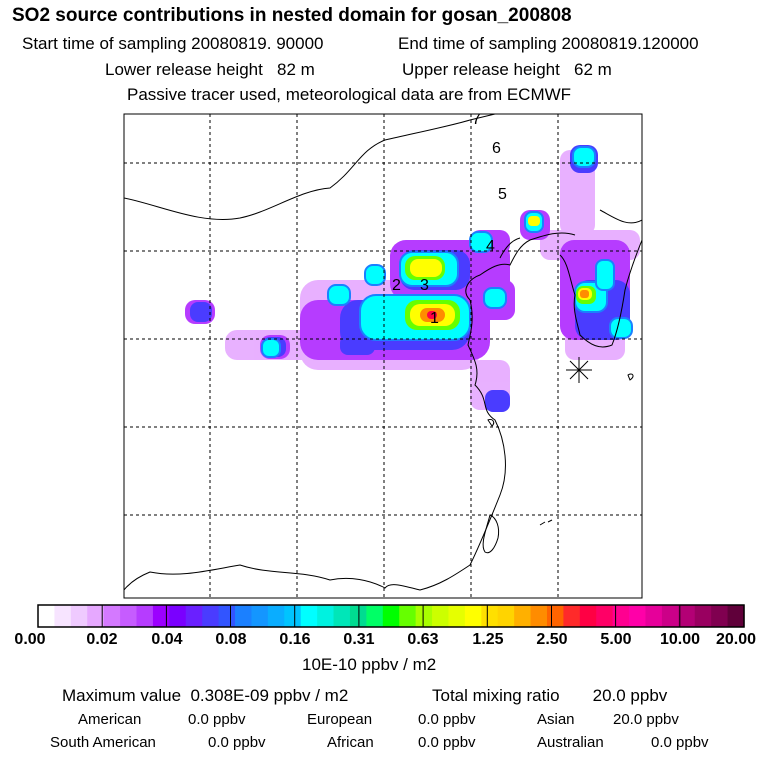  What do you see at coordinates (476, 119) in the screenshot?
I see `trajectory-label-7: 7` at bounding box center [476, 119].